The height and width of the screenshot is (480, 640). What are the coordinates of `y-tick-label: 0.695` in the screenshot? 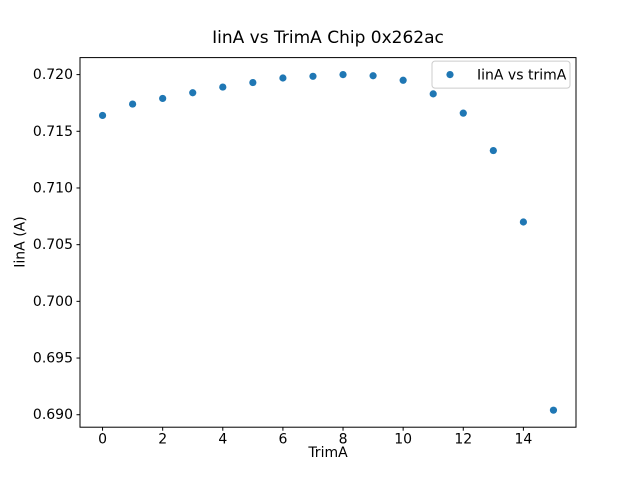 It's located at (53, 359).